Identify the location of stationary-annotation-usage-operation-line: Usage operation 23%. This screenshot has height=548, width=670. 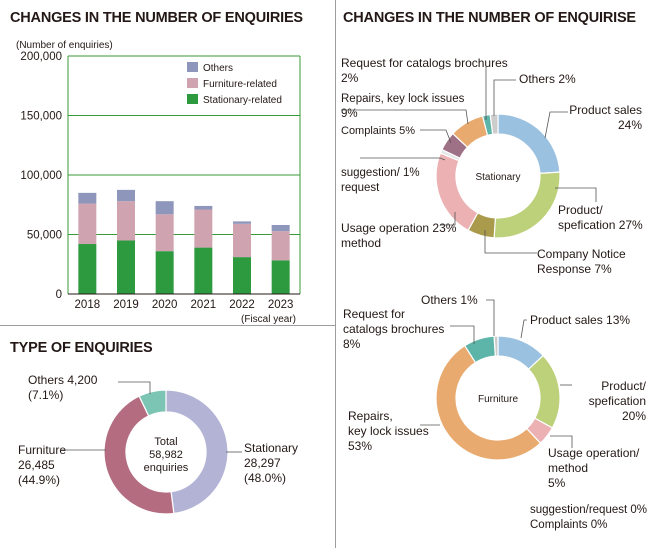
(399, 228).